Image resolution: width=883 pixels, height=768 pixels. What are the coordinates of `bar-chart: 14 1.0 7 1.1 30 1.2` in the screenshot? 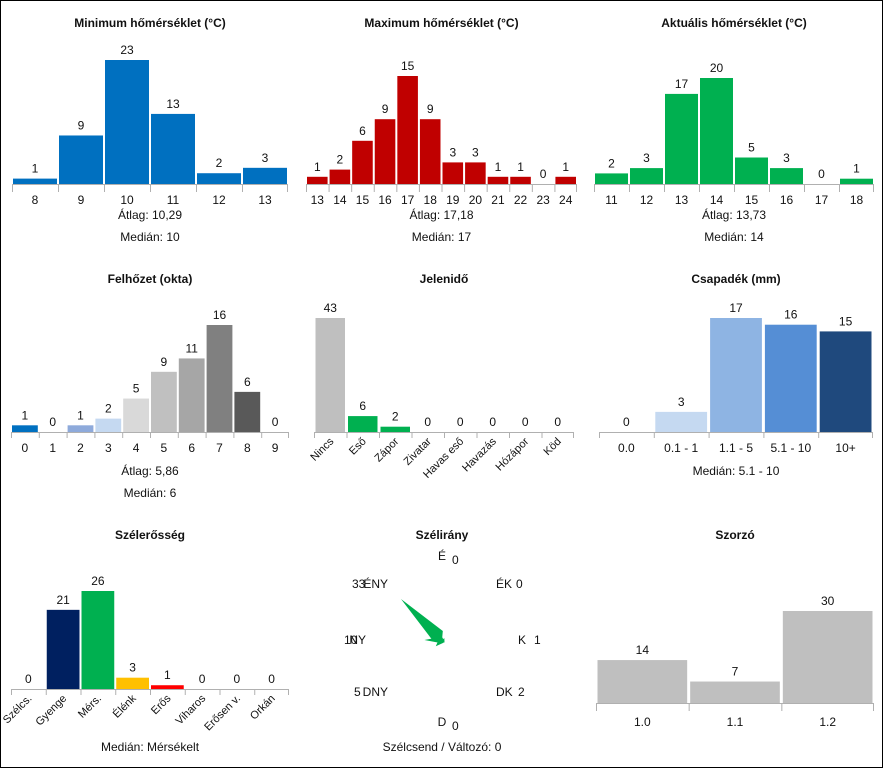 It's located at (735, 661).